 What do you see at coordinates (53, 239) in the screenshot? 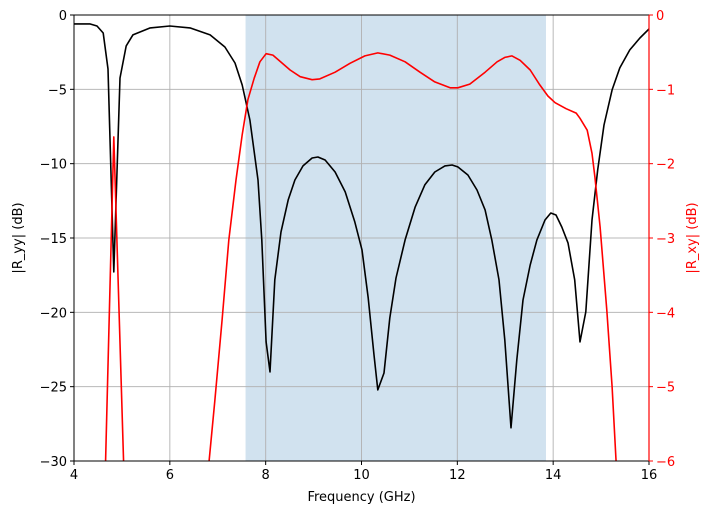
I see `y-tick-label-left: −15` at bounding box center [53, 239].